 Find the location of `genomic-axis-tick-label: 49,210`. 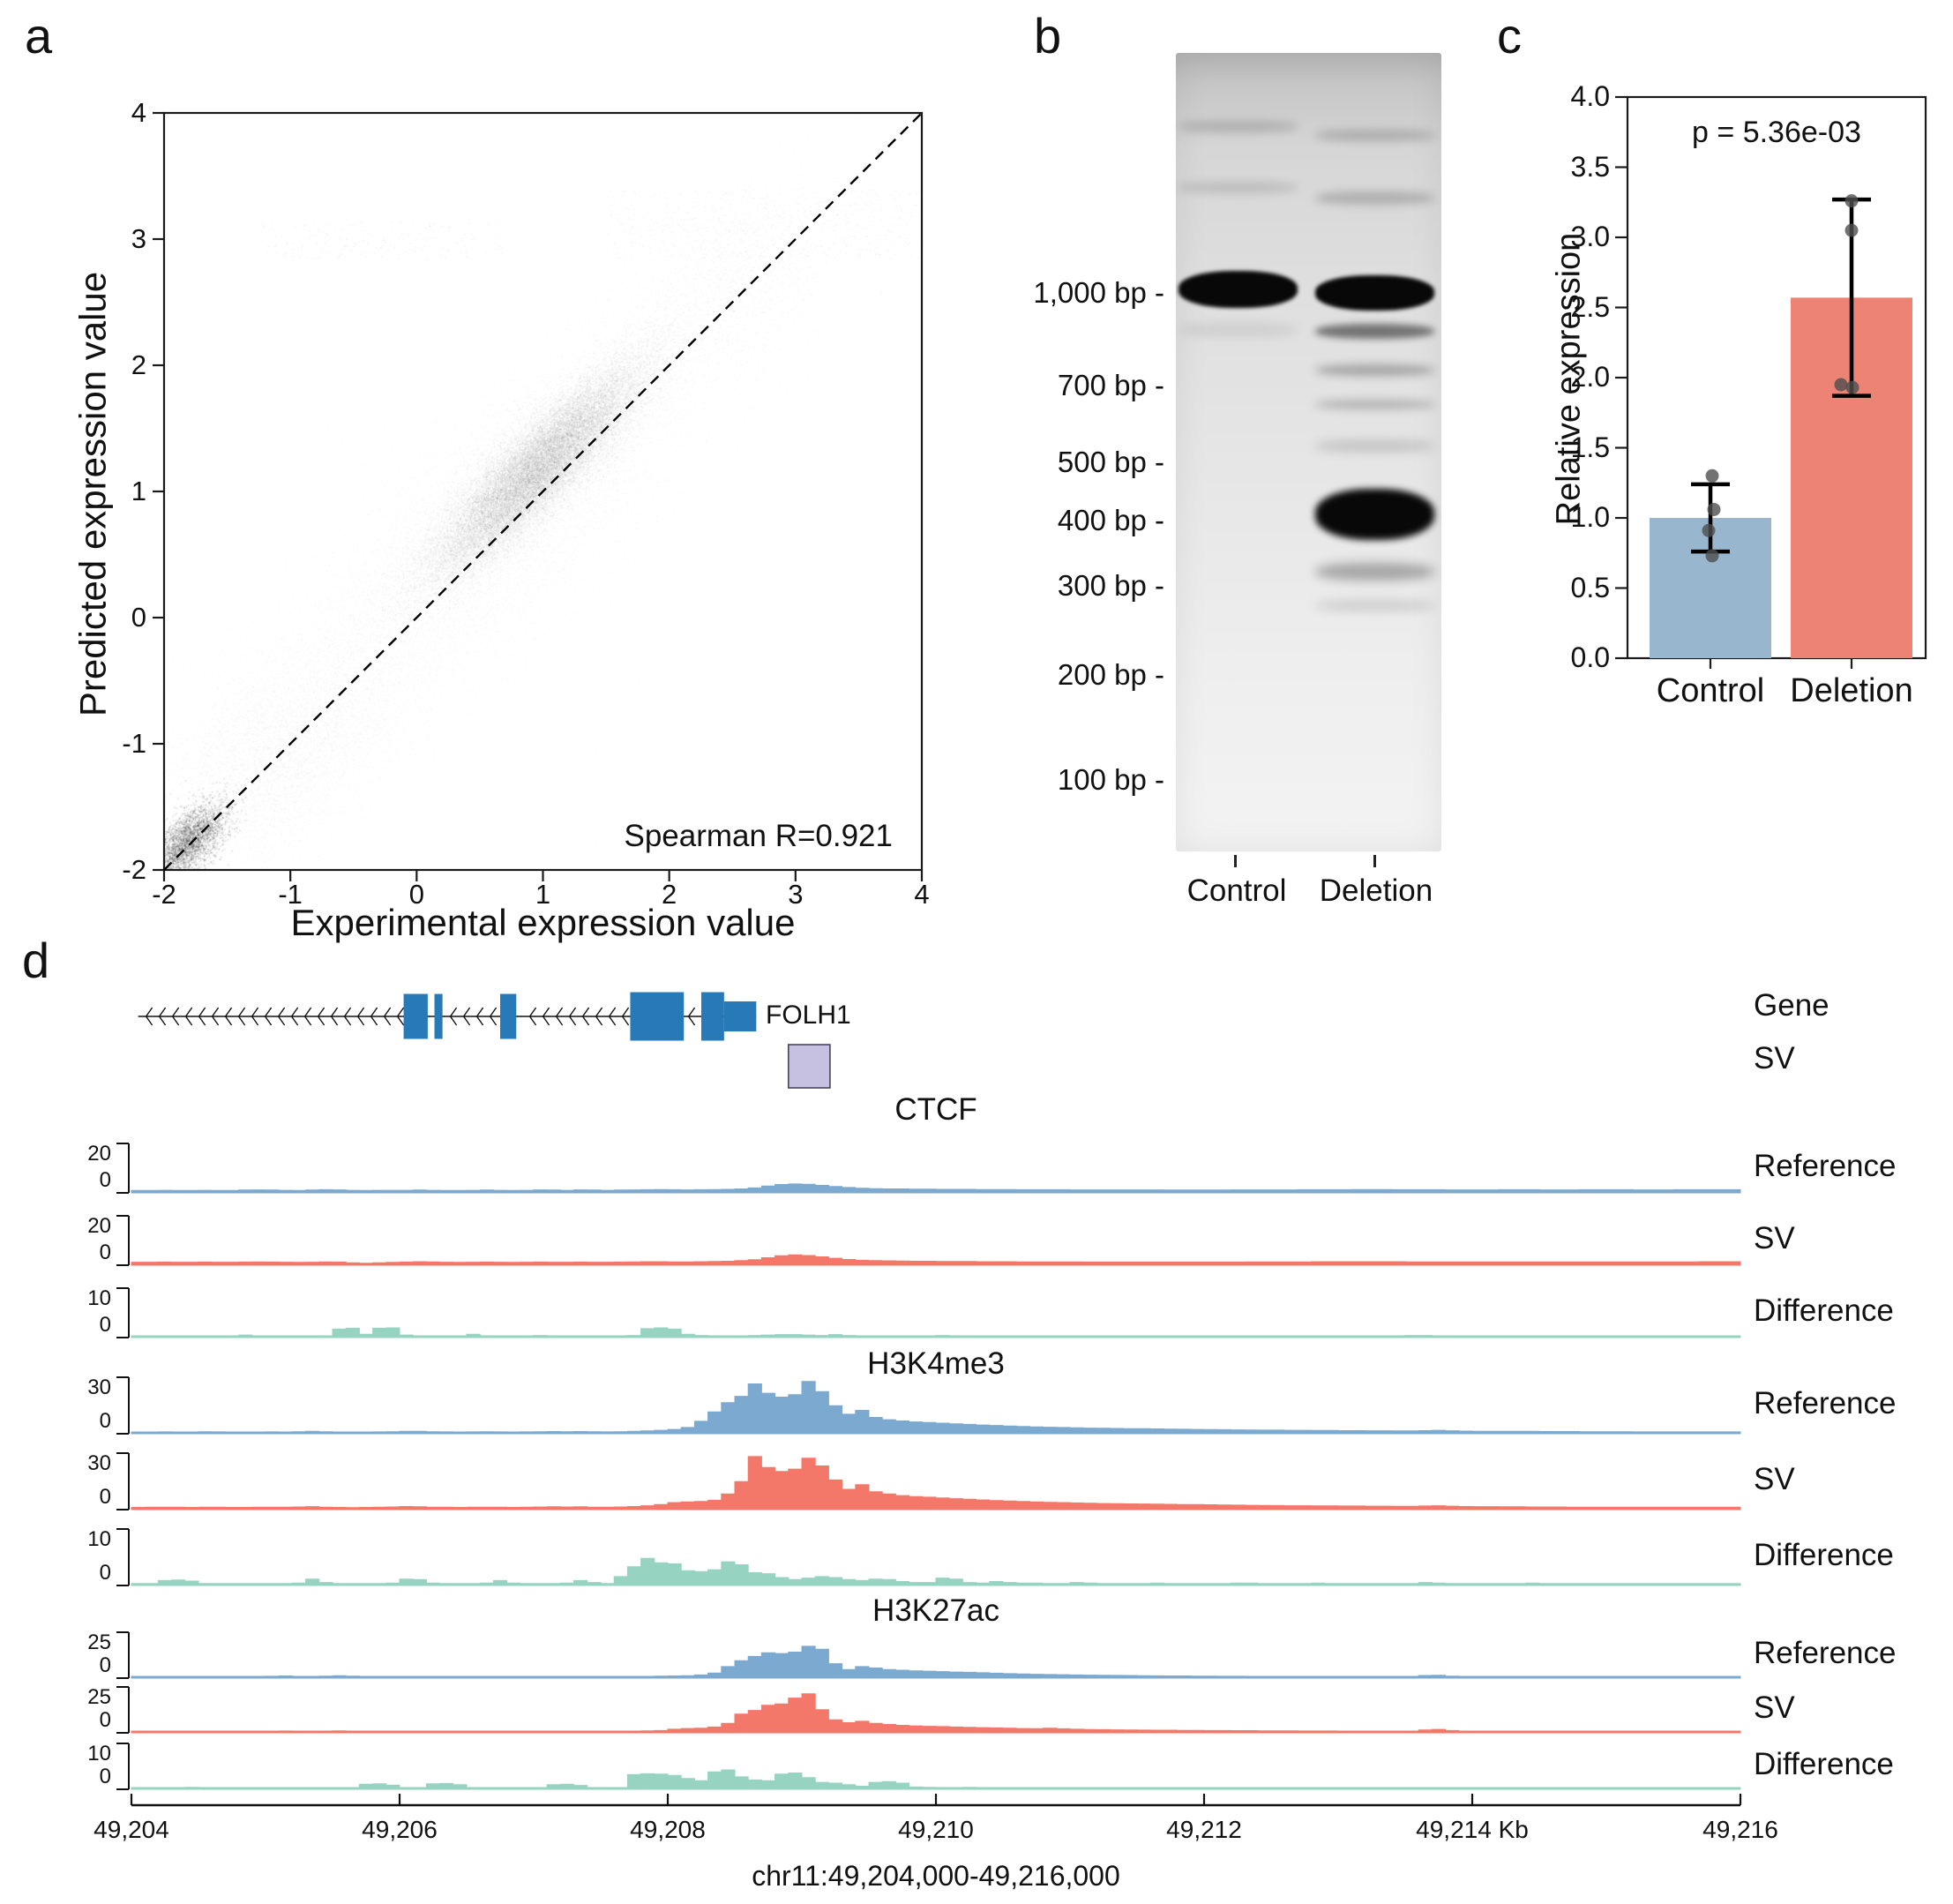

genomic-axis-tick-label: 49,210 is located at coordinates (936, 1829).